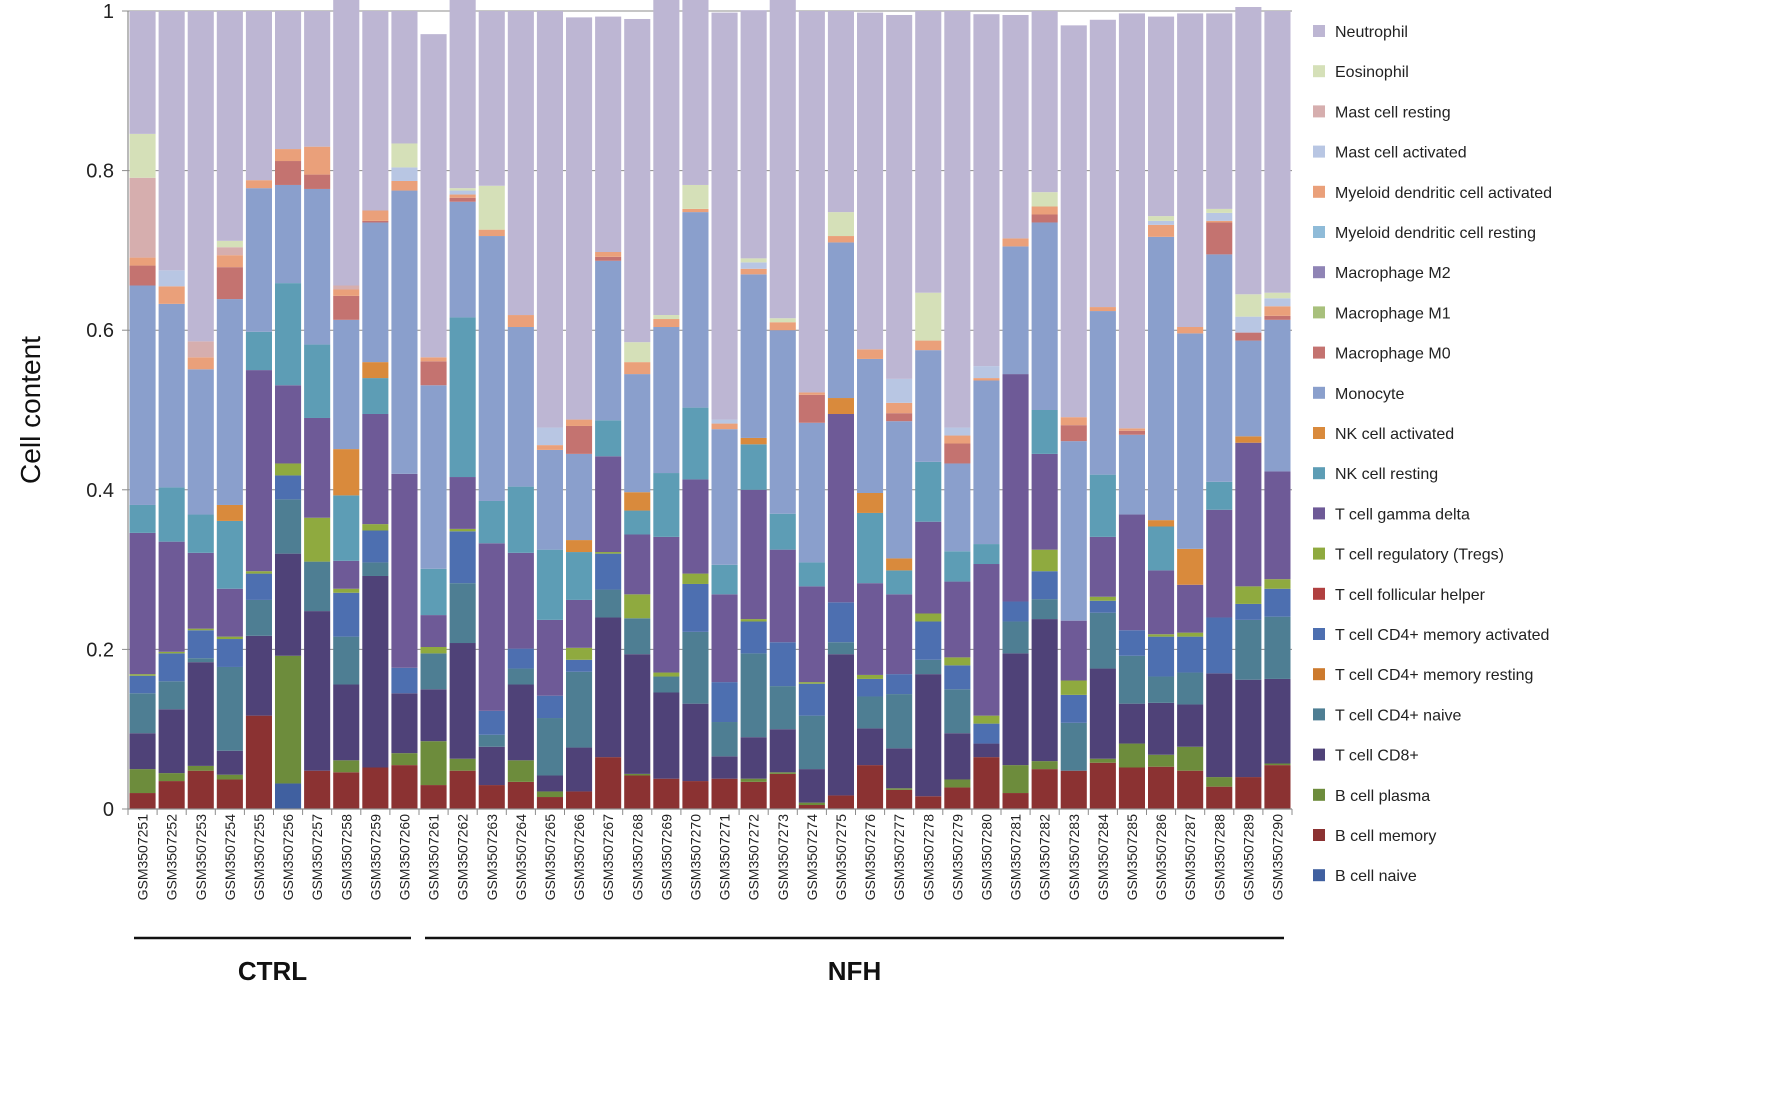 The height and width of the screenshot is (1110, 1772). I want to click on legend-label: T cell CD8+, so click(1377, 756).